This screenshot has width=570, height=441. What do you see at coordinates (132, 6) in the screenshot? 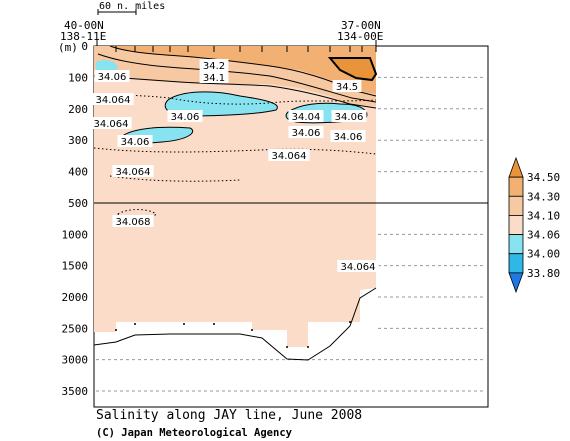
I see `scale-bar-label: 60 n. miles` at bounding box center [132, 6].